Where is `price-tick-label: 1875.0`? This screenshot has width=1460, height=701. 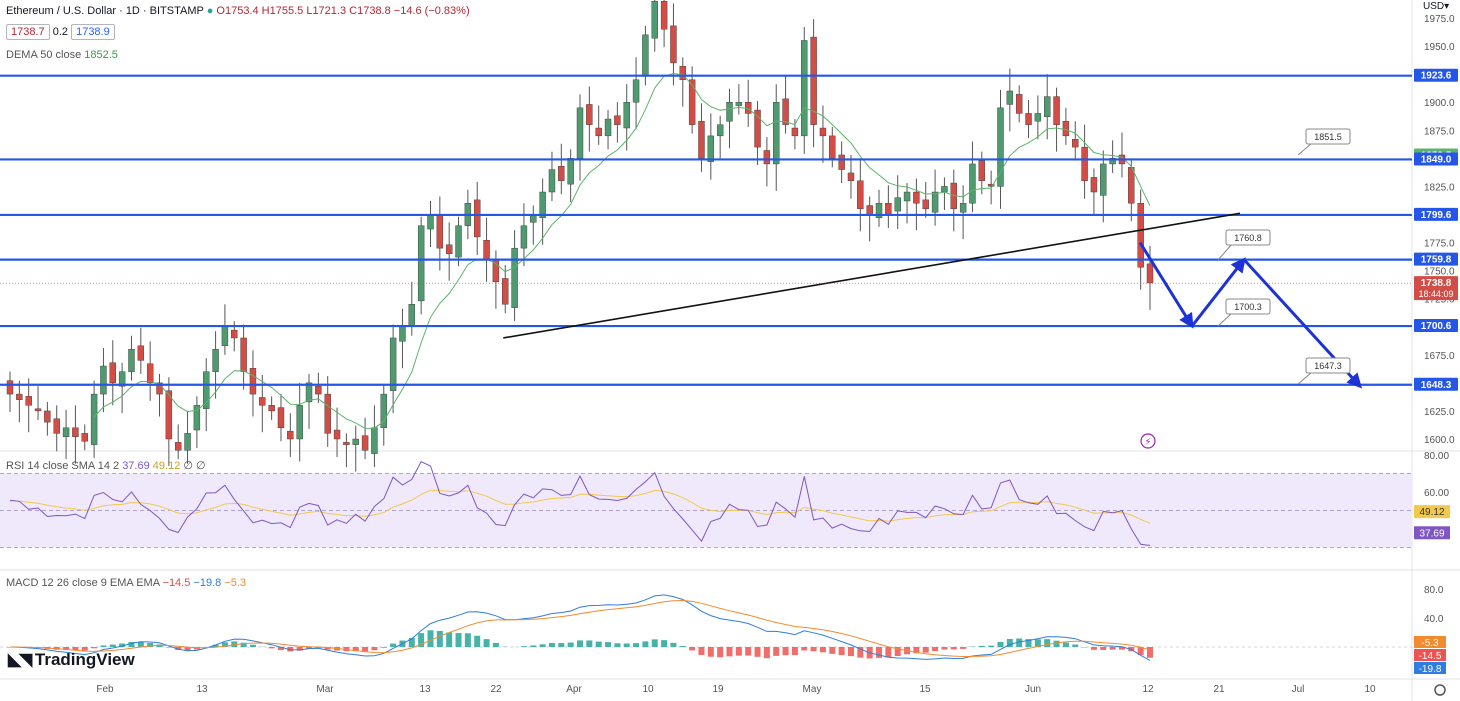 price-tick-label: 1875.0 is located at coordinates (1439, 131).